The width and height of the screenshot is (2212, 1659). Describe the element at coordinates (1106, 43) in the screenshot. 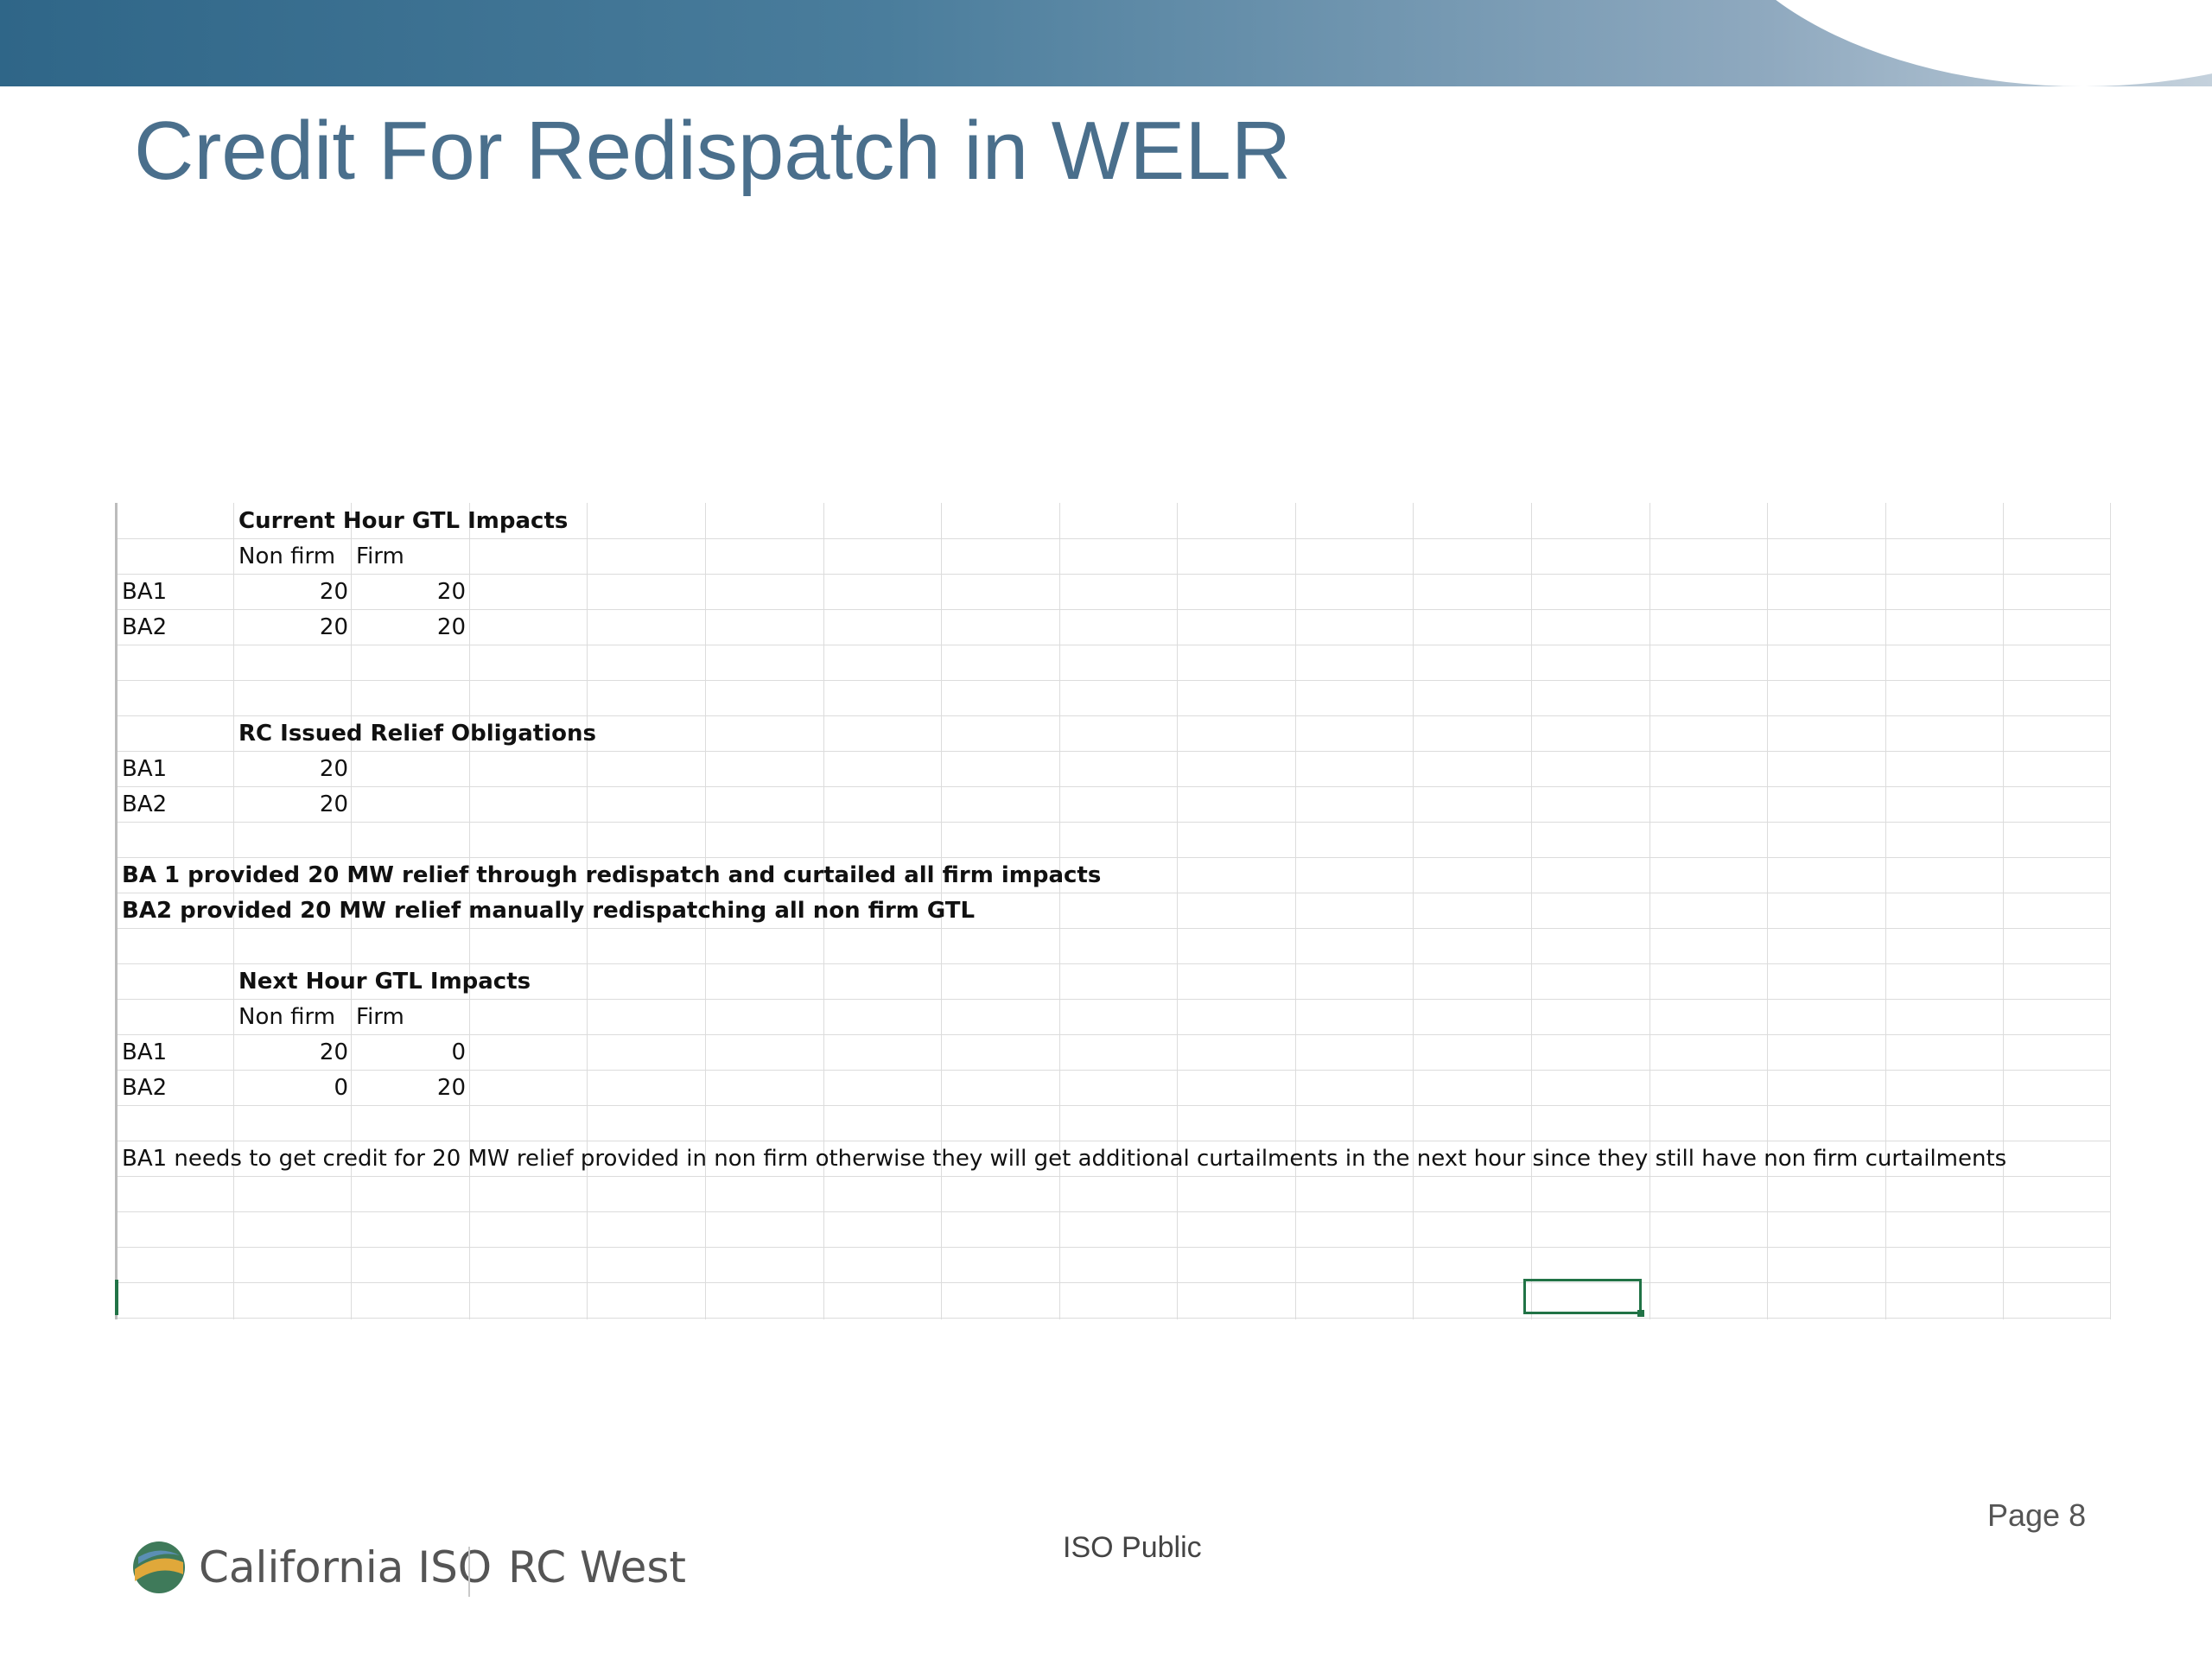

I see `header-banner` at that location.